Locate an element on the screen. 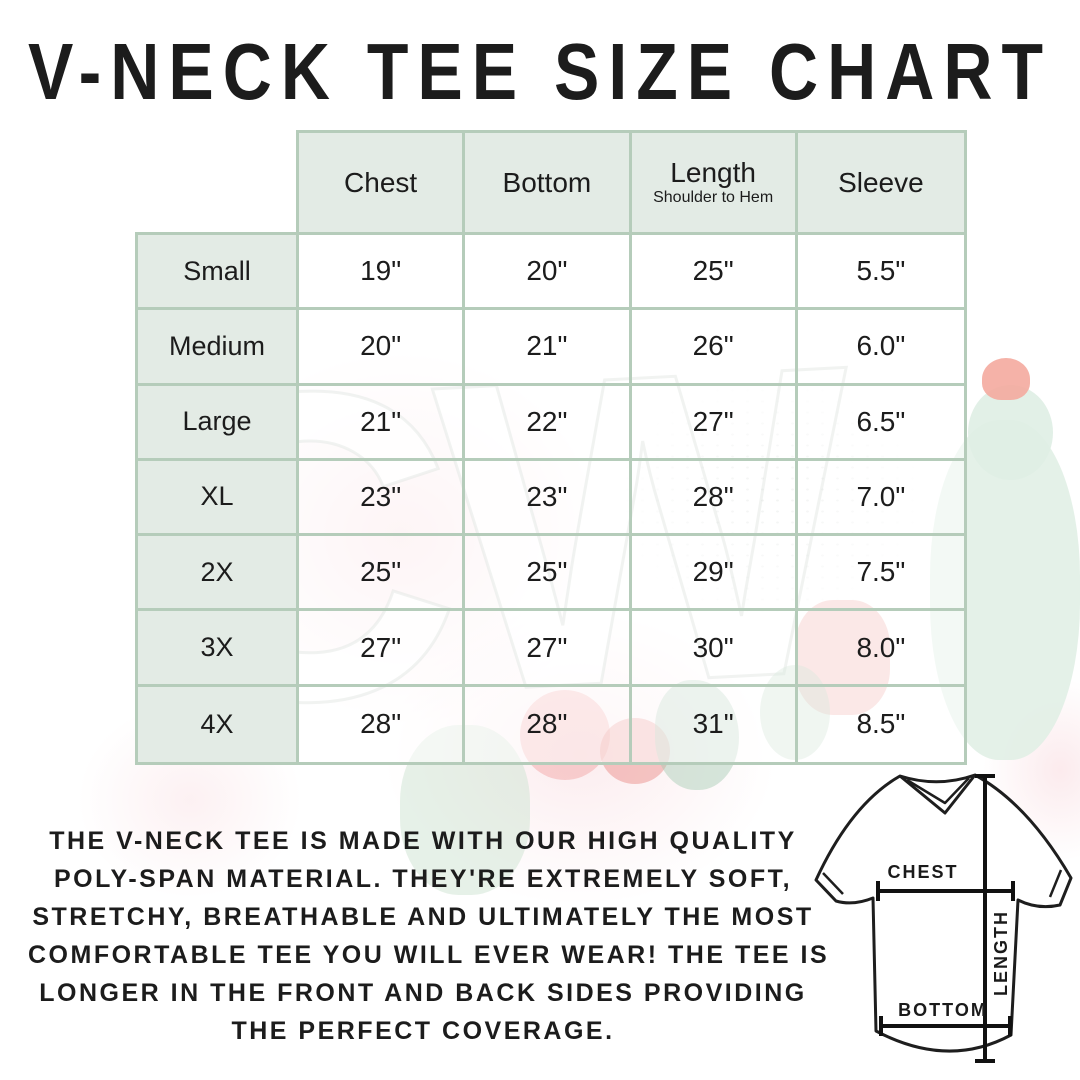 The height and width of the screenshot is (1080, 1080). value-xl-length: 28" is located at coordinates (714, 498).